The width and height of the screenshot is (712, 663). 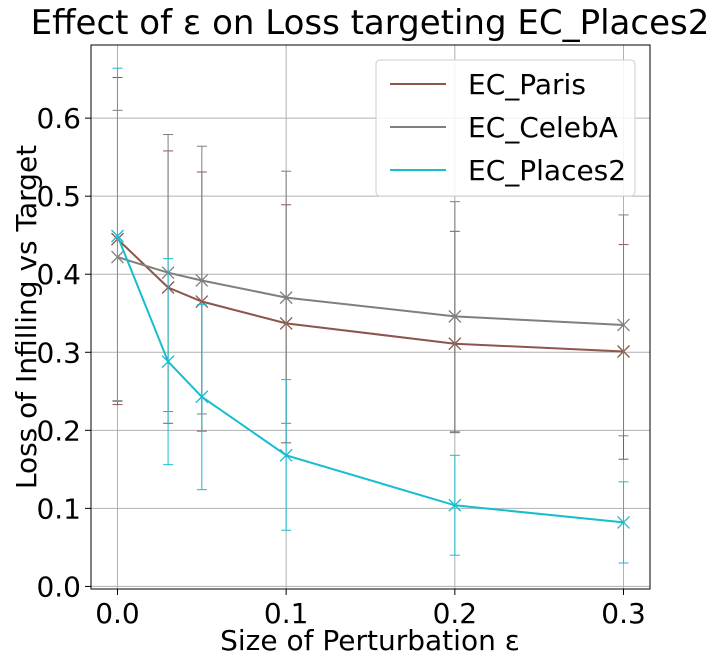 What do you see at coordinates (543, 127) in the screenshot?
I see `legend-label: EC_CelebA` at bounding box center [543, 127].